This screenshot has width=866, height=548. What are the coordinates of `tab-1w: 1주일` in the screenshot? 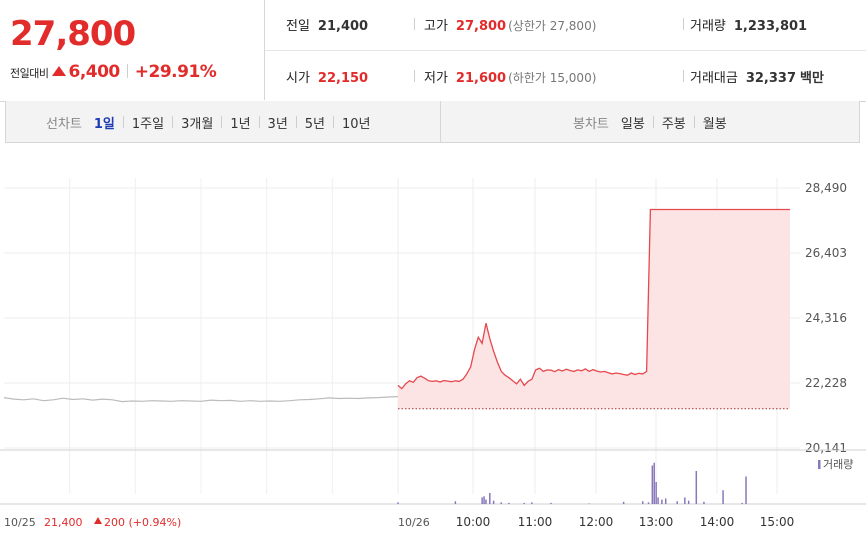 It's located at (148, 124).